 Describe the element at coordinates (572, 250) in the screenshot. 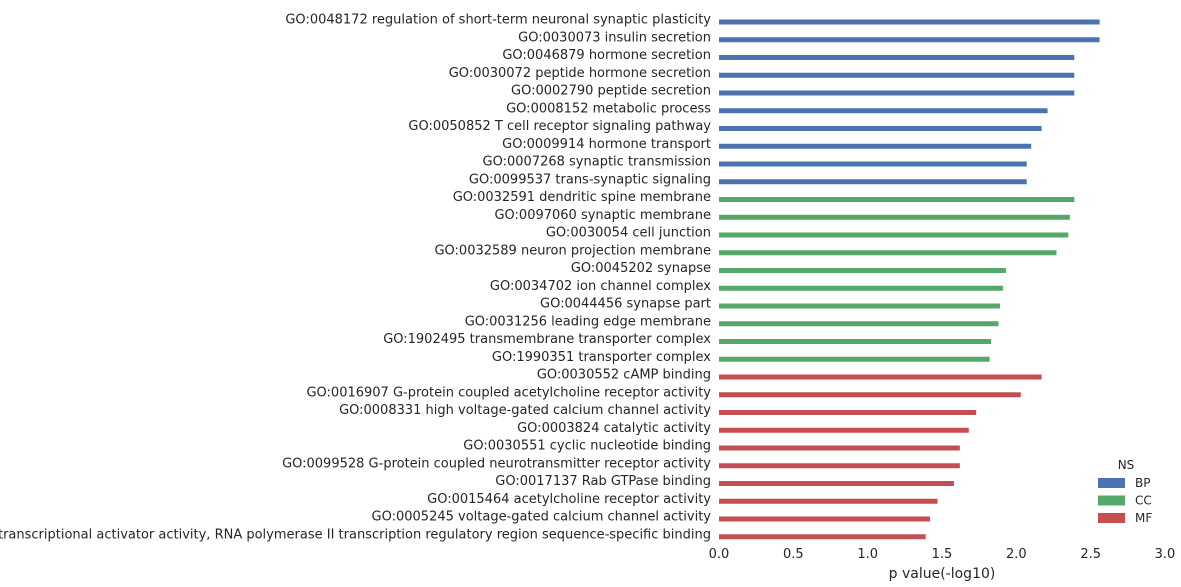

I see `category-label: GO:0032589 neuron projection membrane` at that location.